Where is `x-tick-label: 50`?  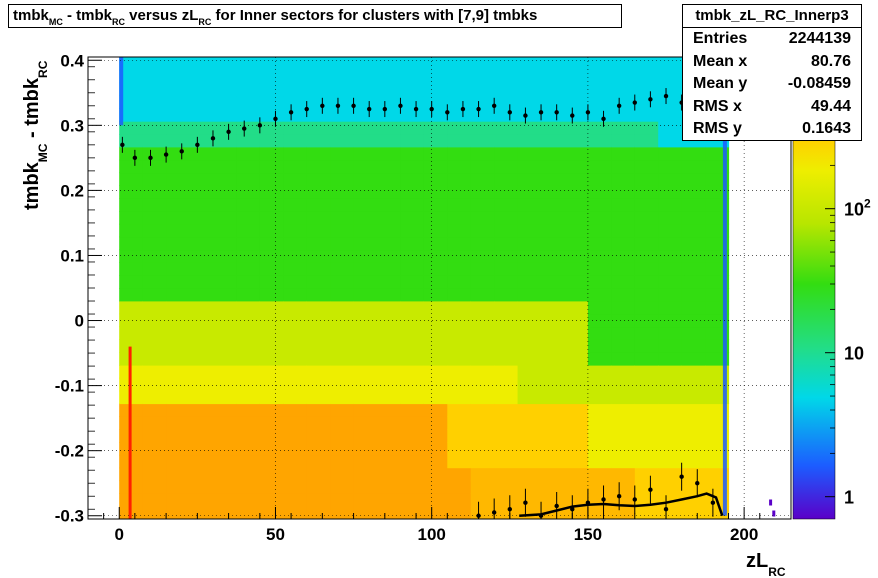
x-tick-label: 50 is located at coordinates (275, 534).